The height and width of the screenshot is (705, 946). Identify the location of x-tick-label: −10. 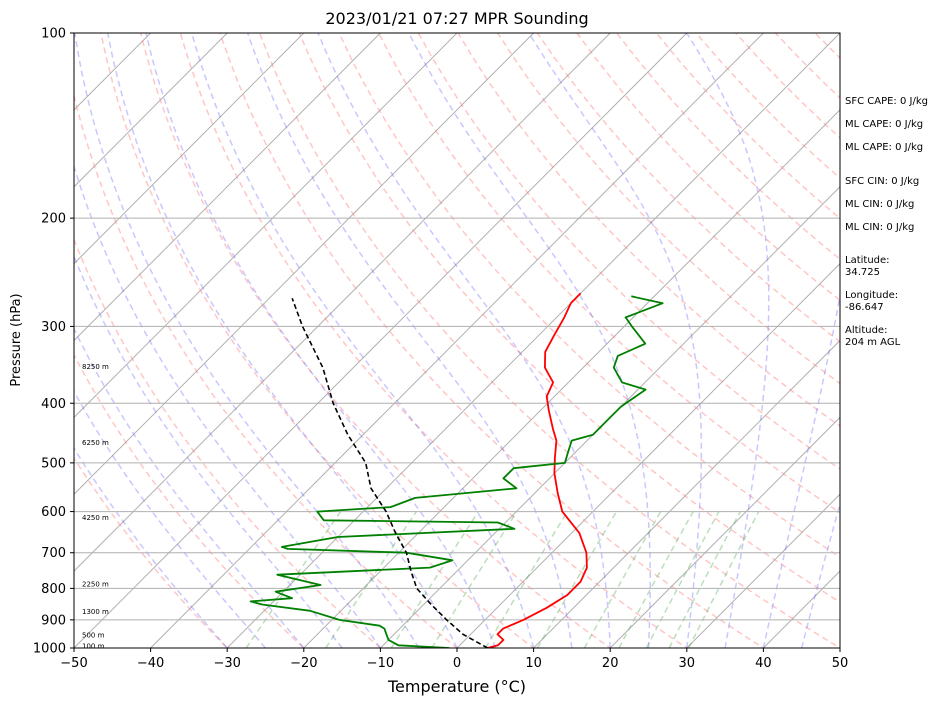
(380, 663).